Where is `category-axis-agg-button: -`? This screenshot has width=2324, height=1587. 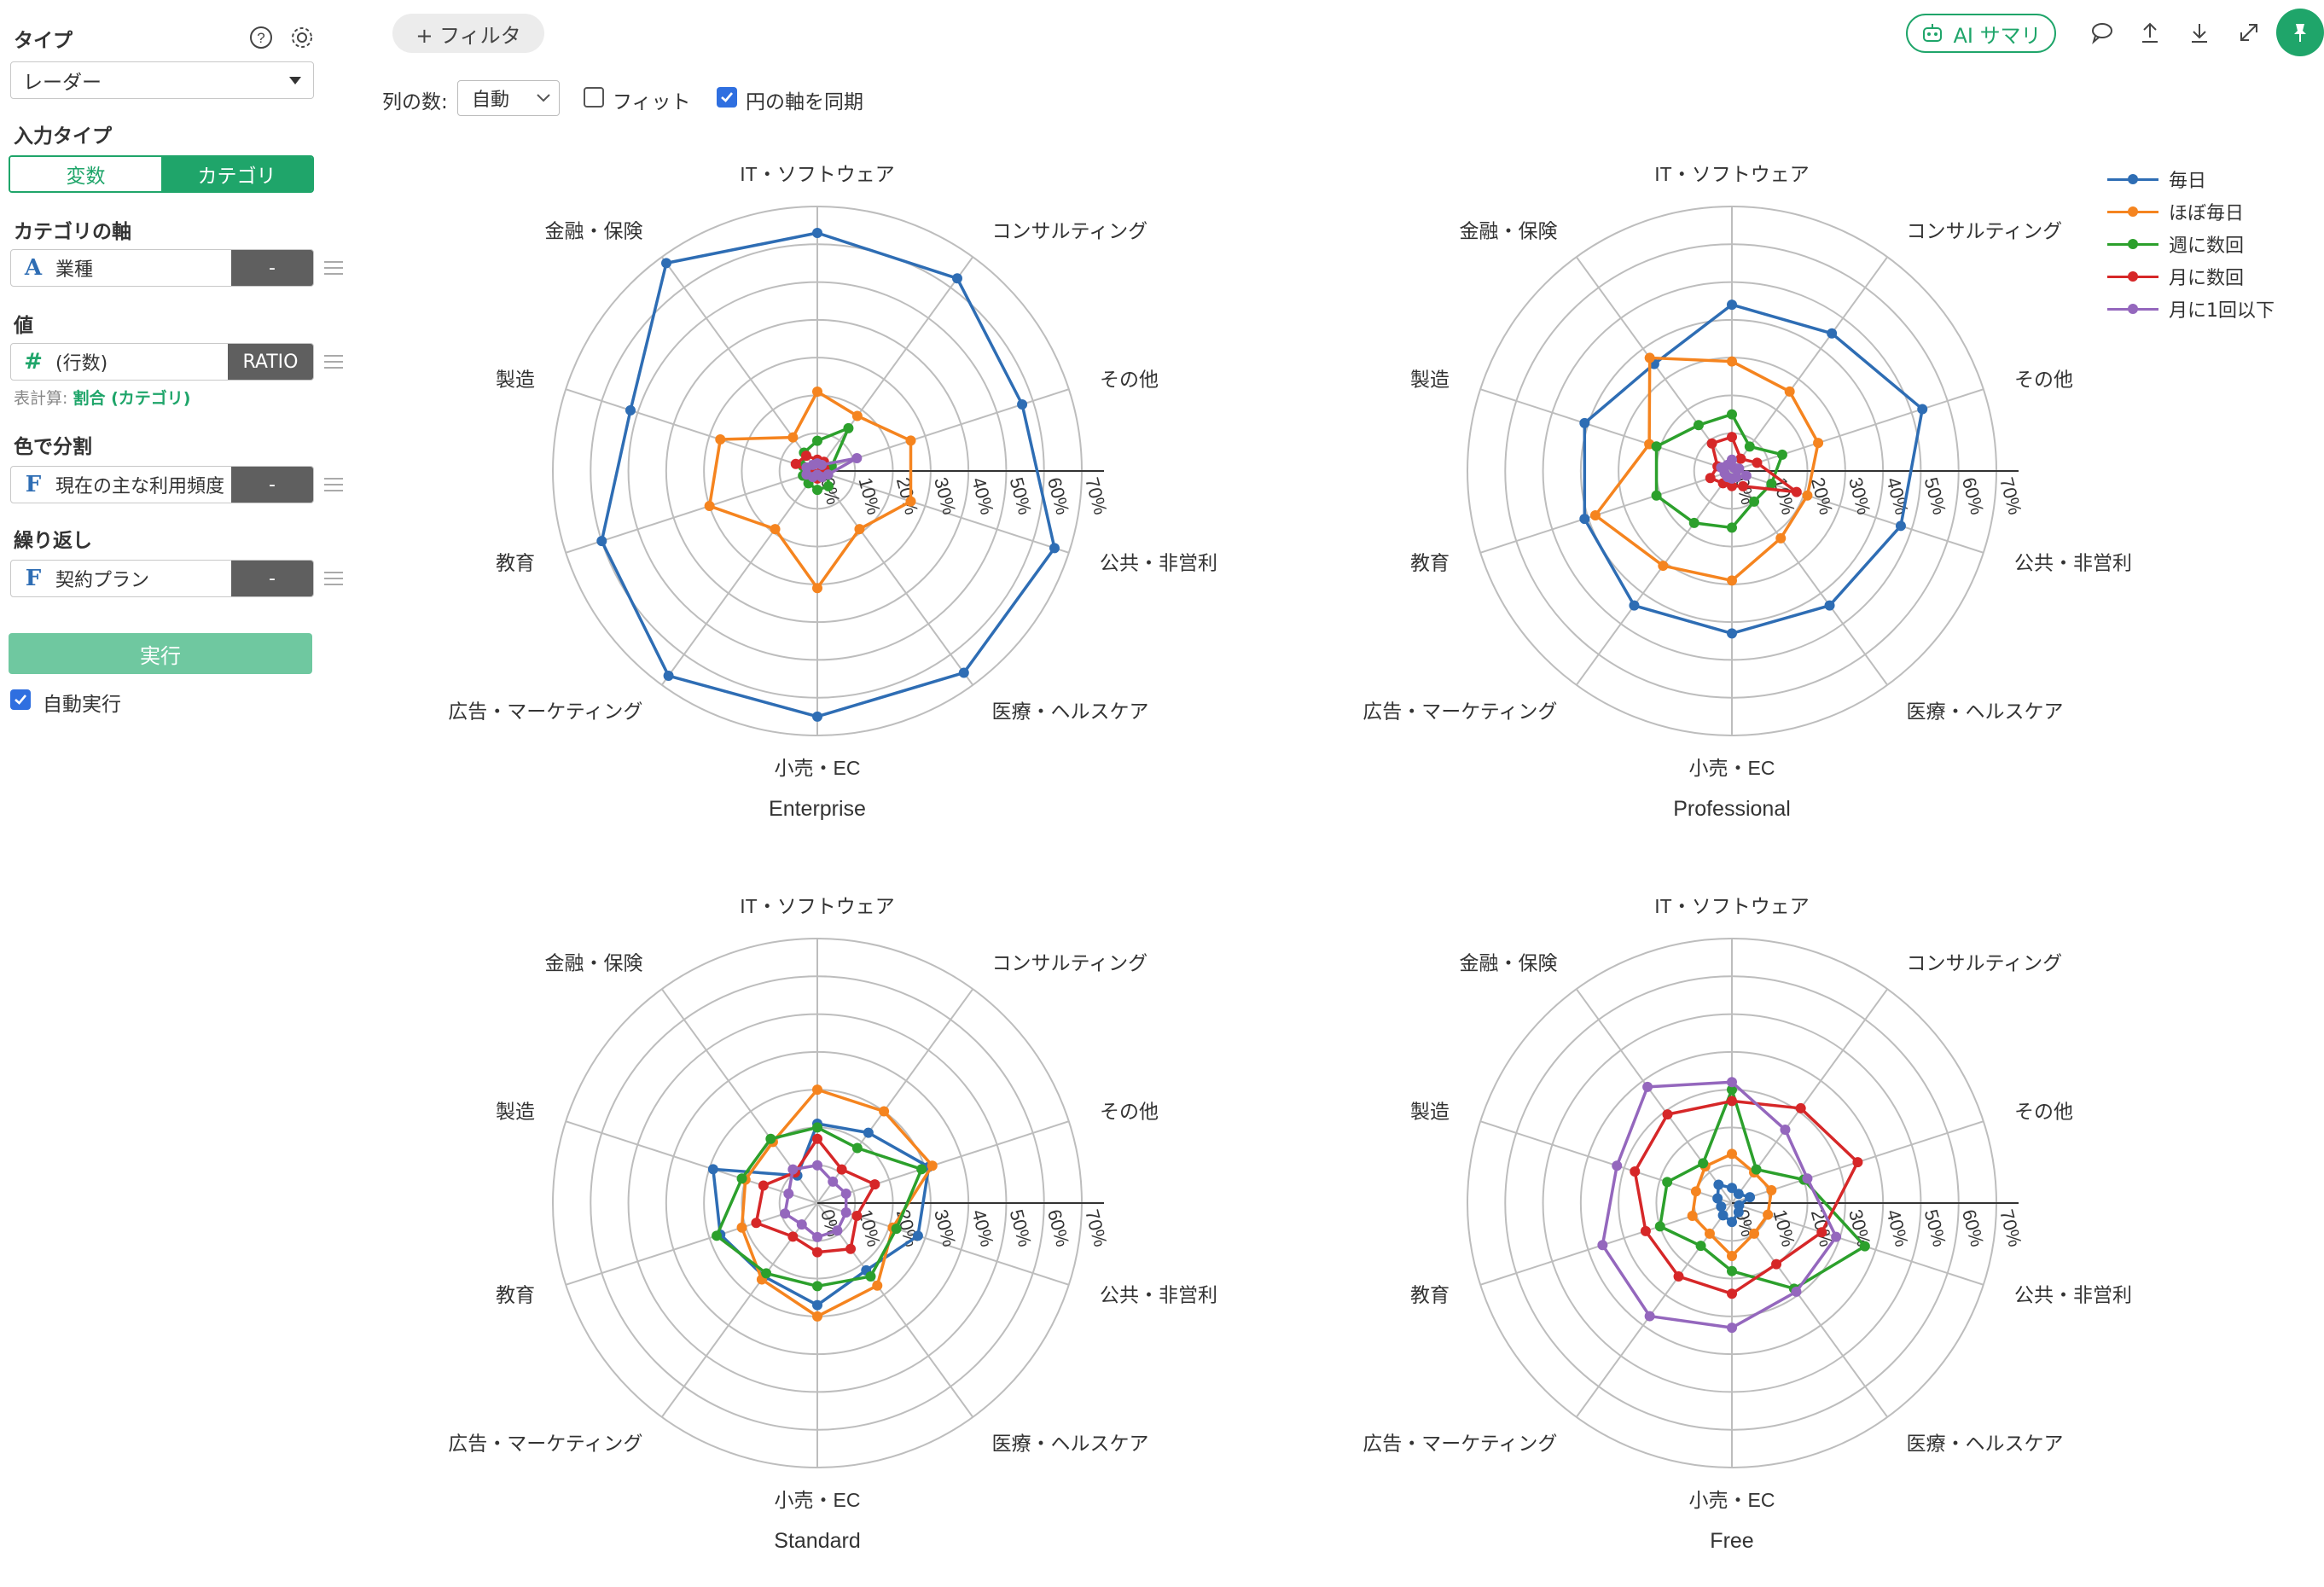 category-axis-agg-button: - is located at coordinates (272, 268).